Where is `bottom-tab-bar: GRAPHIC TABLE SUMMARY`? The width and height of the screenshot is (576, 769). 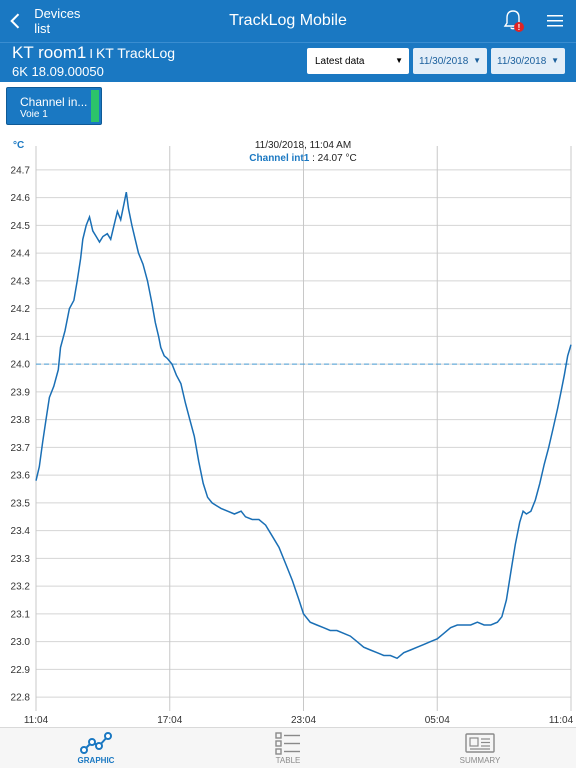
bottom-tab-bar: GRAPHIC TABLE SUMMARY is located at coordinates (288, 747).